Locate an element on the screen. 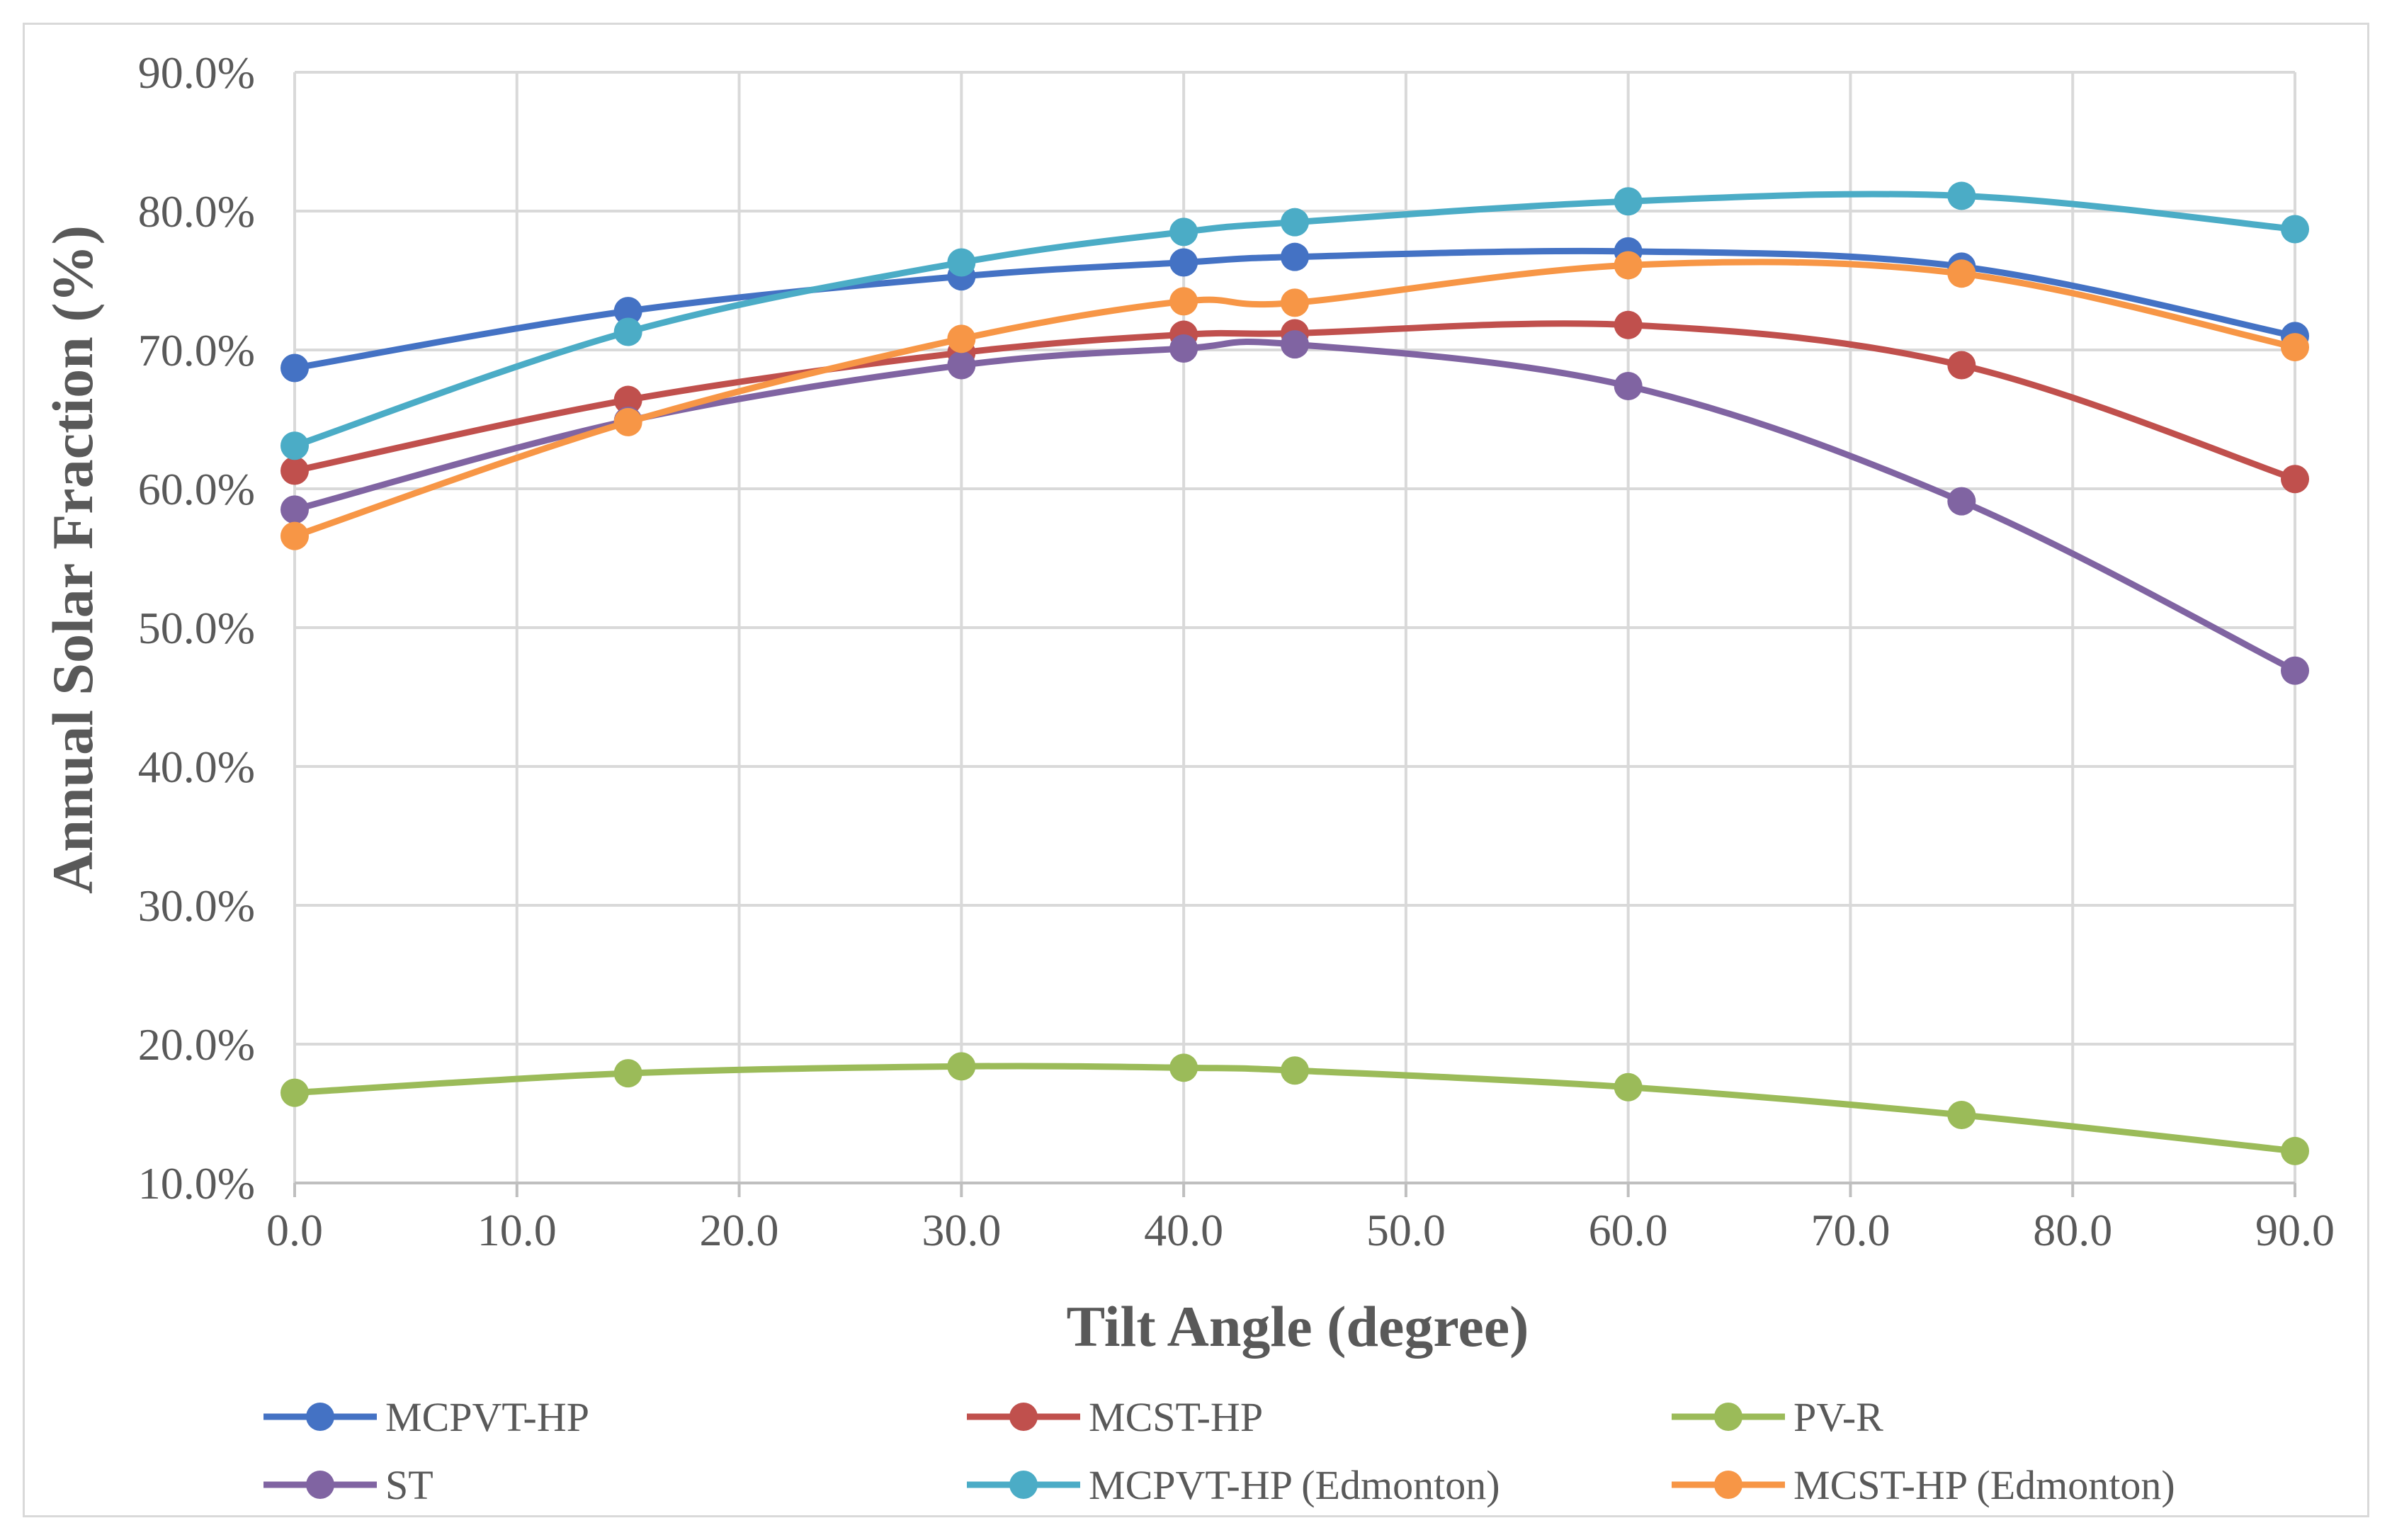 Image resolution: width=2392 pixels, height=1540 pixels. y-tick-label: 80.0% is located at coordinates (196, 211).